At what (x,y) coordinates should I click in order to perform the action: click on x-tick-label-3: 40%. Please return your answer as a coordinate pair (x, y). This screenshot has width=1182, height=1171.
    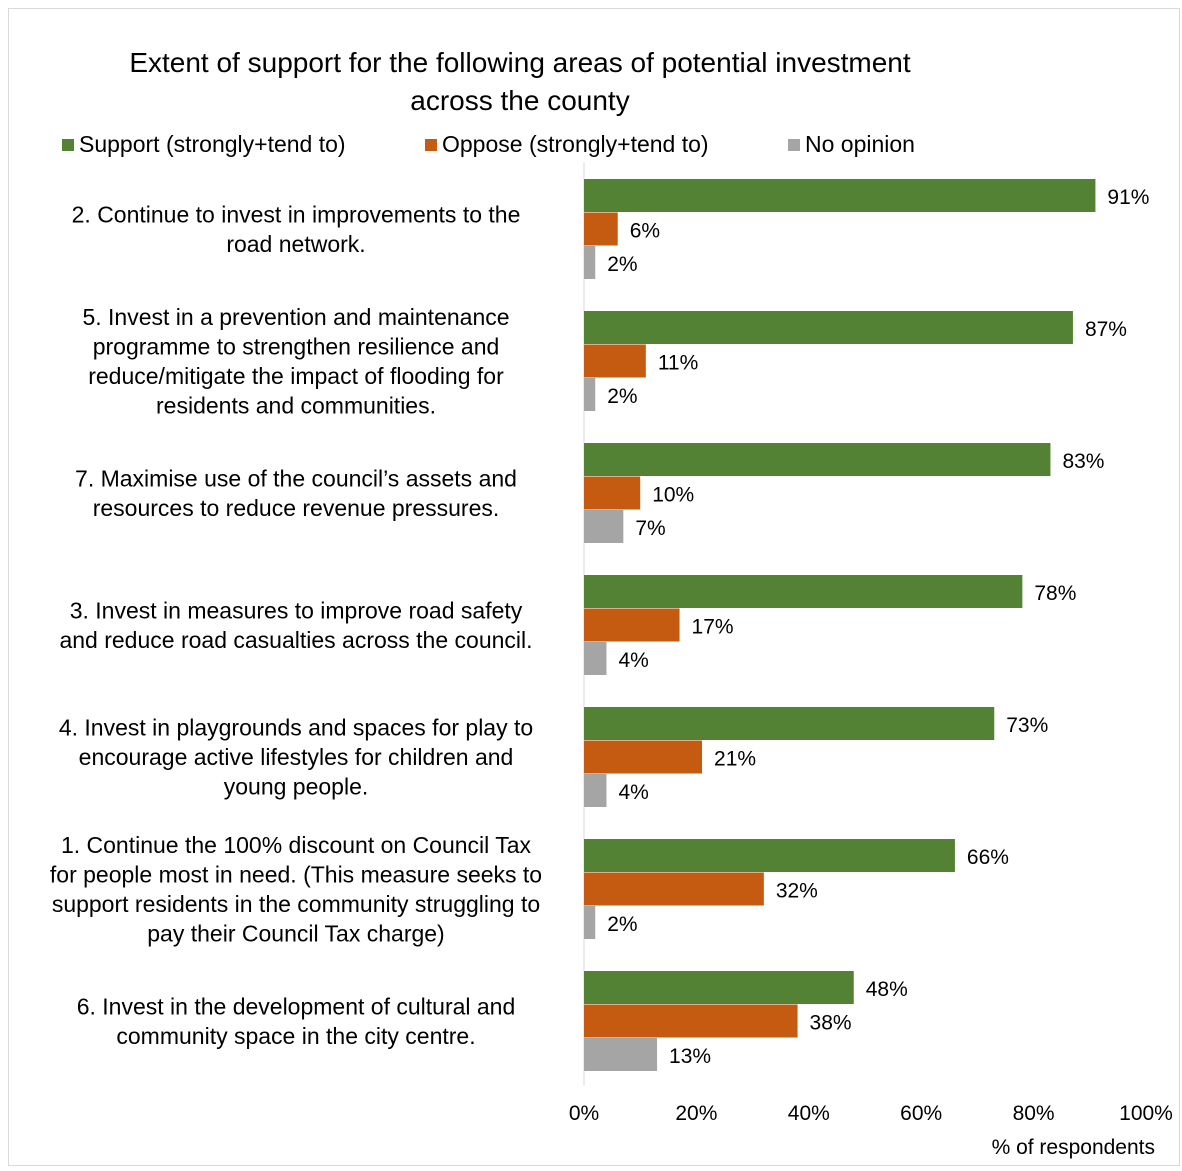
    Looking at the image, I should click on (809, 1113).